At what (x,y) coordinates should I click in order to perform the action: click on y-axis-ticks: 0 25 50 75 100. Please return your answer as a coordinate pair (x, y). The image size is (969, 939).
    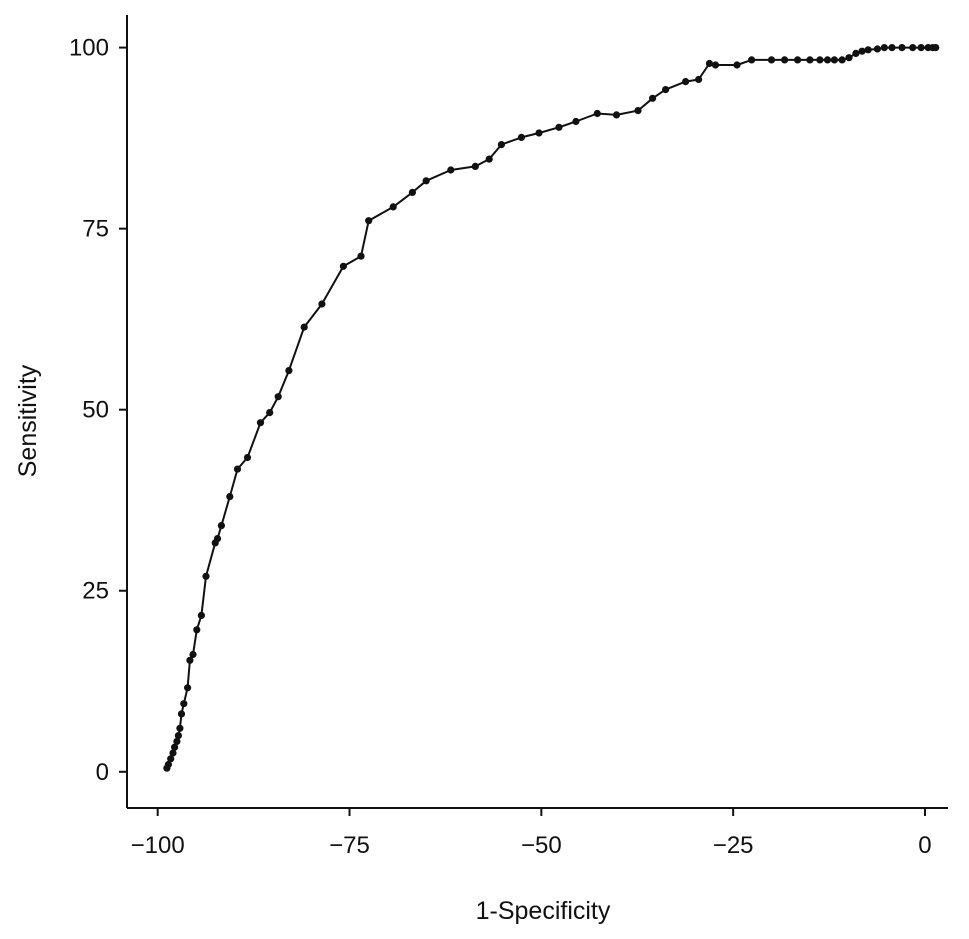
    Looking at the image, I should click on (98, 410).